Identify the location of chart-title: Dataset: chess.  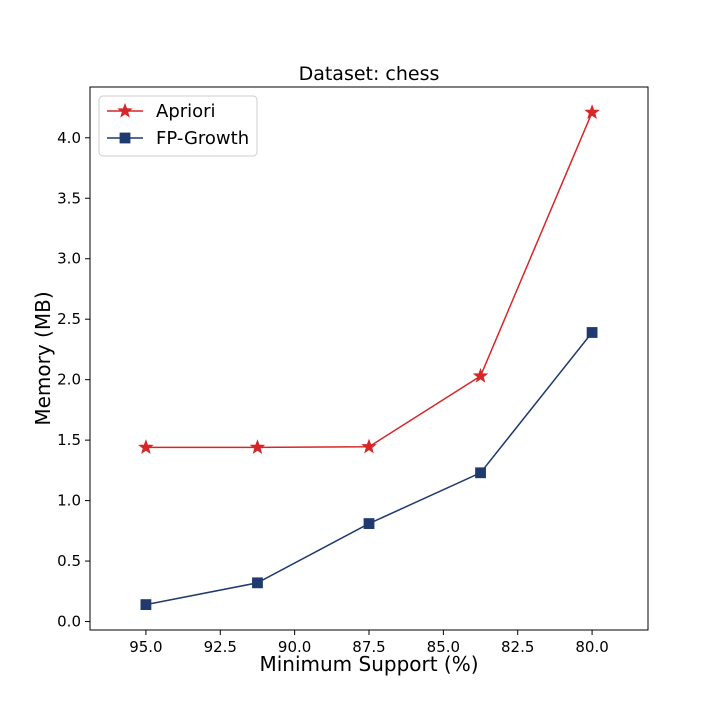
(369, 74).